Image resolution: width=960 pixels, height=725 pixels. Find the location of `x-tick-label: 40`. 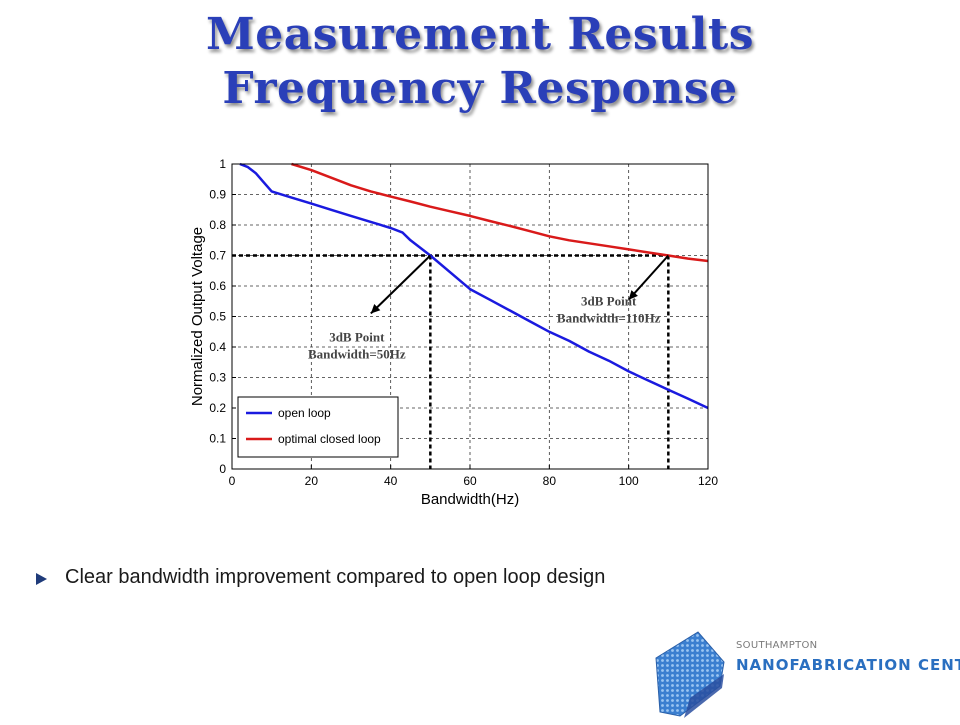

x-tick-label: 40 is located at coordinates (391, 481).